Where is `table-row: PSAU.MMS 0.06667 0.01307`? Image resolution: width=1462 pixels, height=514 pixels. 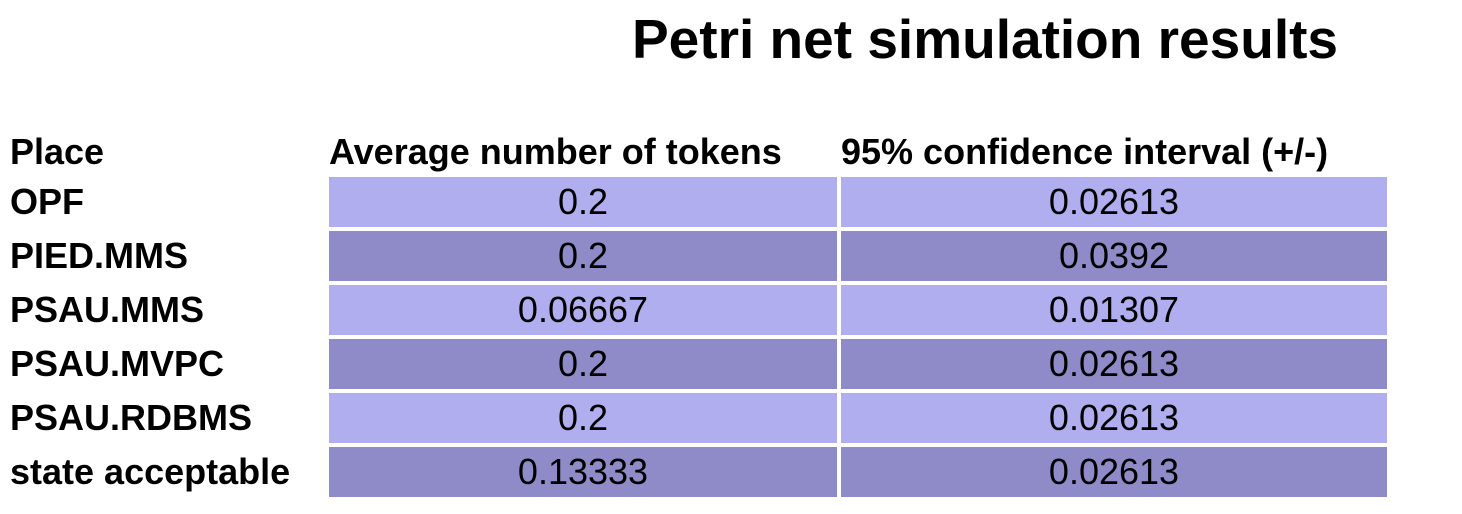
table-row: PSAU.MMS 0.06667 0.01307 is located at coordinates (698, 310).